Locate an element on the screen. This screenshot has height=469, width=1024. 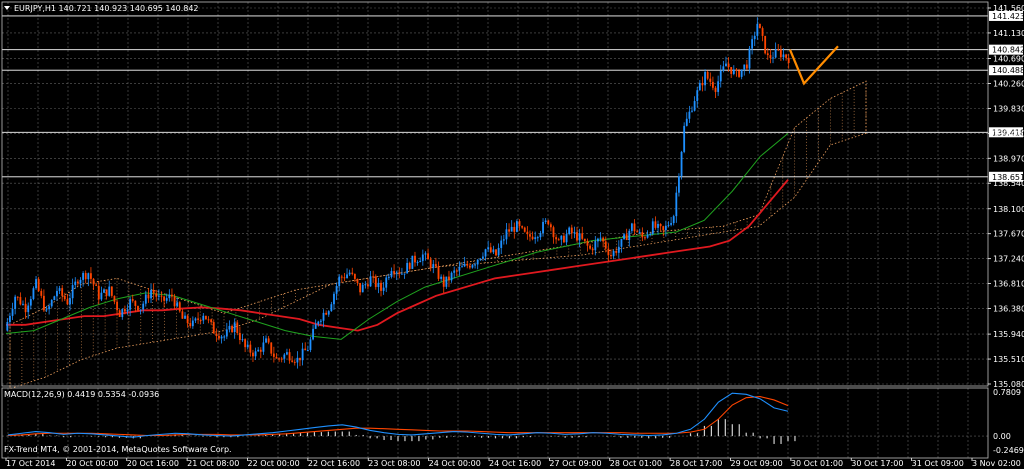
chevron-down-icon is located at coordinates (7, 8).